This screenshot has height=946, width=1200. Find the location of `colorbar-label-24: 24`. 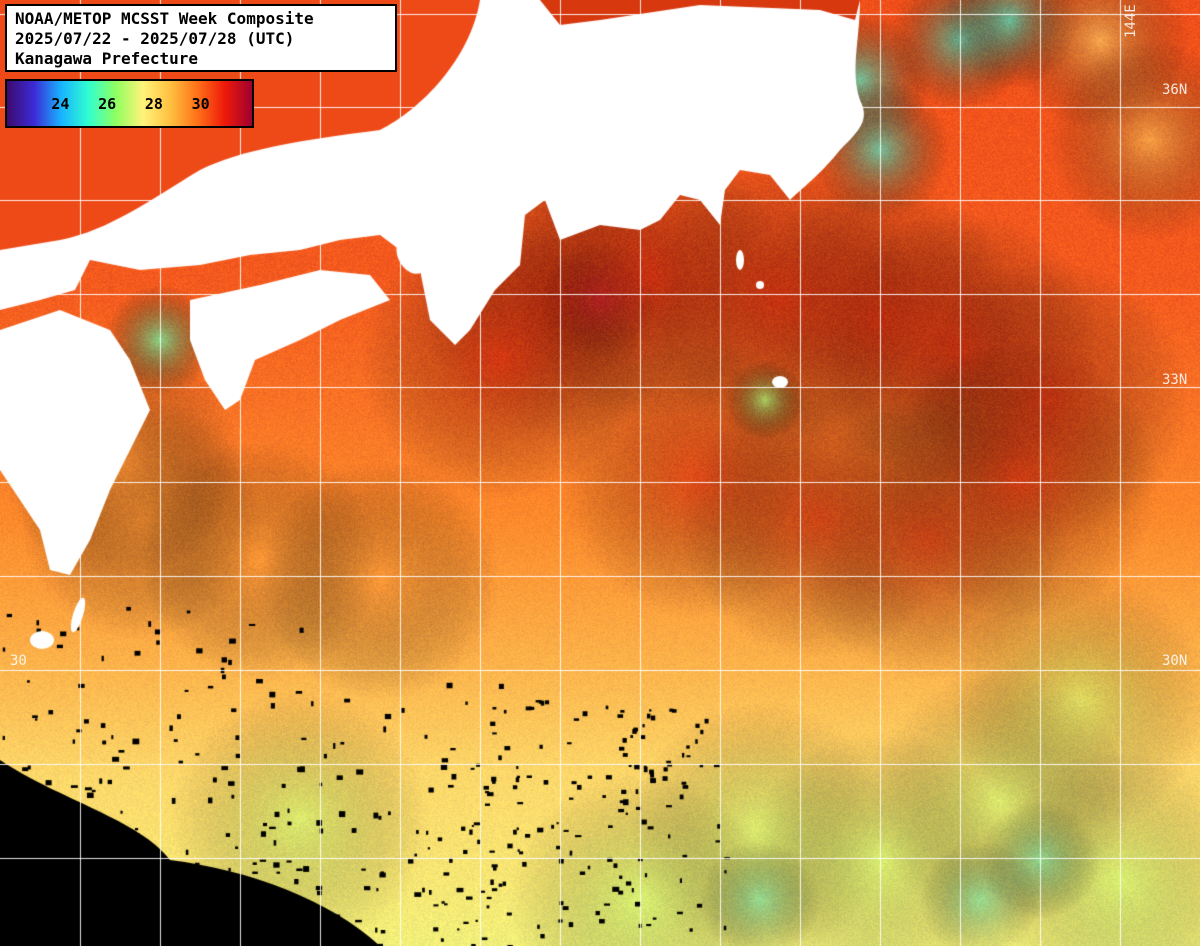

colorbar-label-24: 24 is located at coordinates (60, 103).